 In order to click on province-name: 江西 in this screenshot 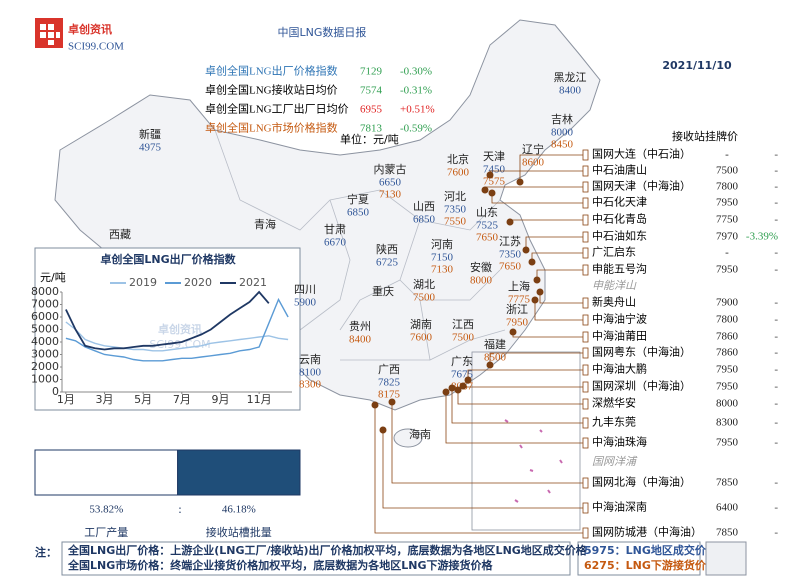, I will do `click(463, 324)`.